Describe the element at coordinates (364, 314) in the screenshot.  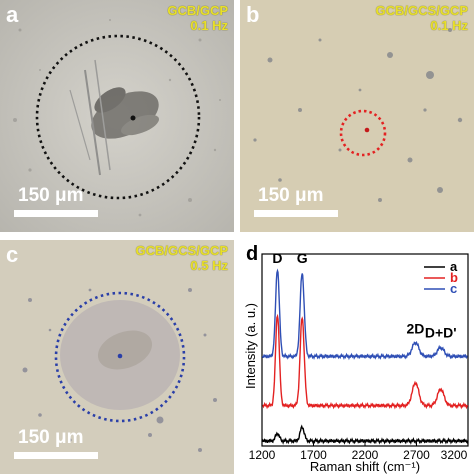
I see `series-line-c` at that location.